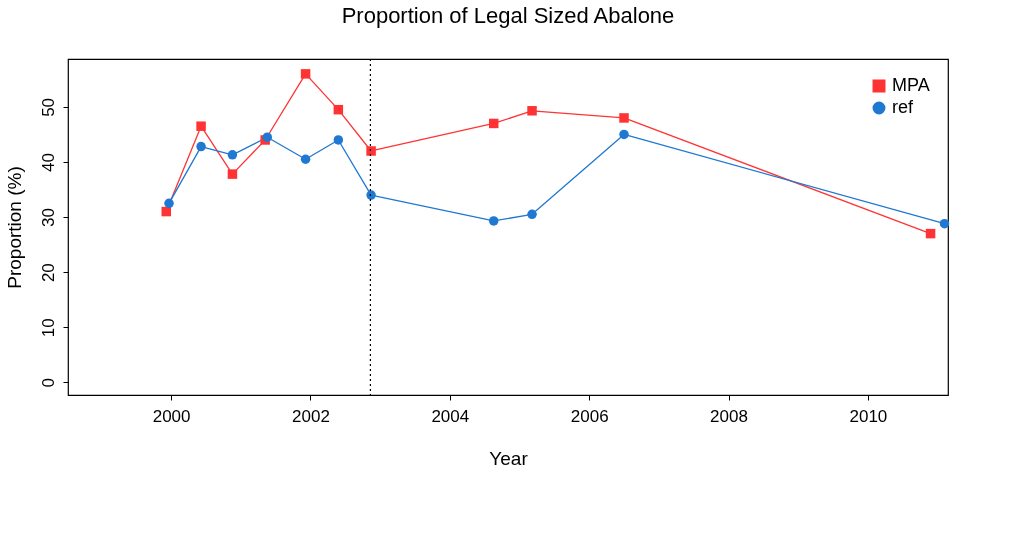  I want to click on x-tick-label: 2002, so click(311, 416).